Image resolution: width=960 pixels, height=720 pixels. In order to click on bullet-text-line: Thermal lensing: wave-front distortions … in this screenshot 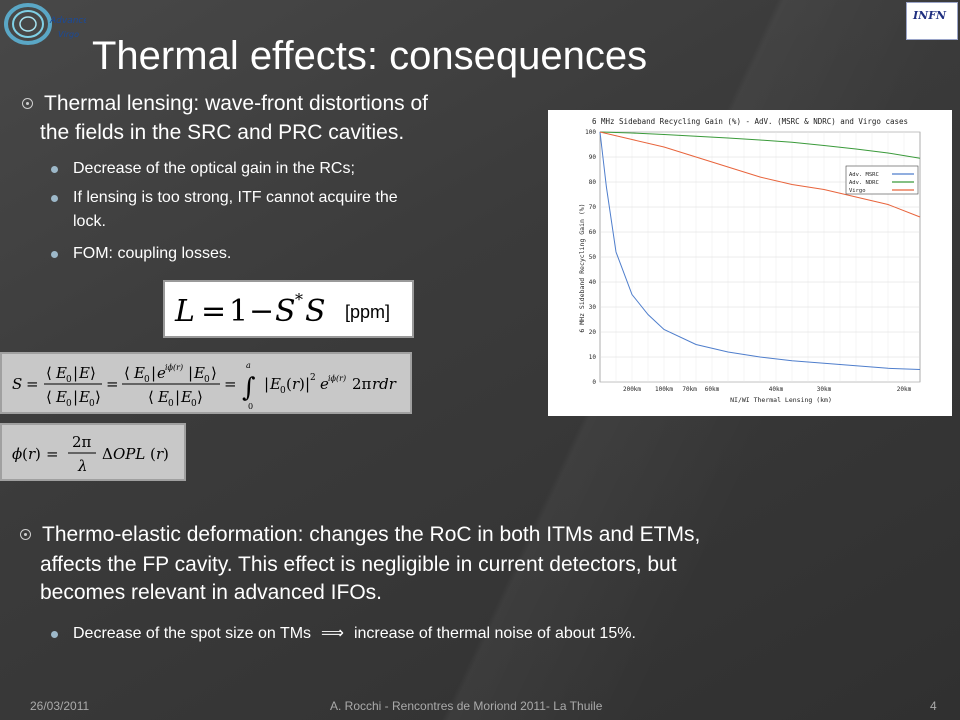, I will do `click(236, 103)`.